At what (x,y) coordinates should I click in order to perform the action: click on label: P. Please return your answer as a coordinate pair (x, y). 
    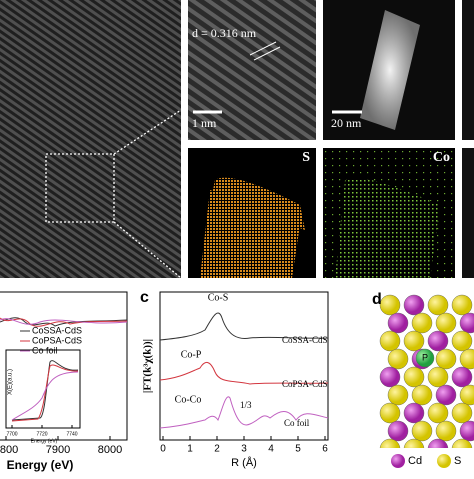
    Looking at the image, I should click on (425, 357).